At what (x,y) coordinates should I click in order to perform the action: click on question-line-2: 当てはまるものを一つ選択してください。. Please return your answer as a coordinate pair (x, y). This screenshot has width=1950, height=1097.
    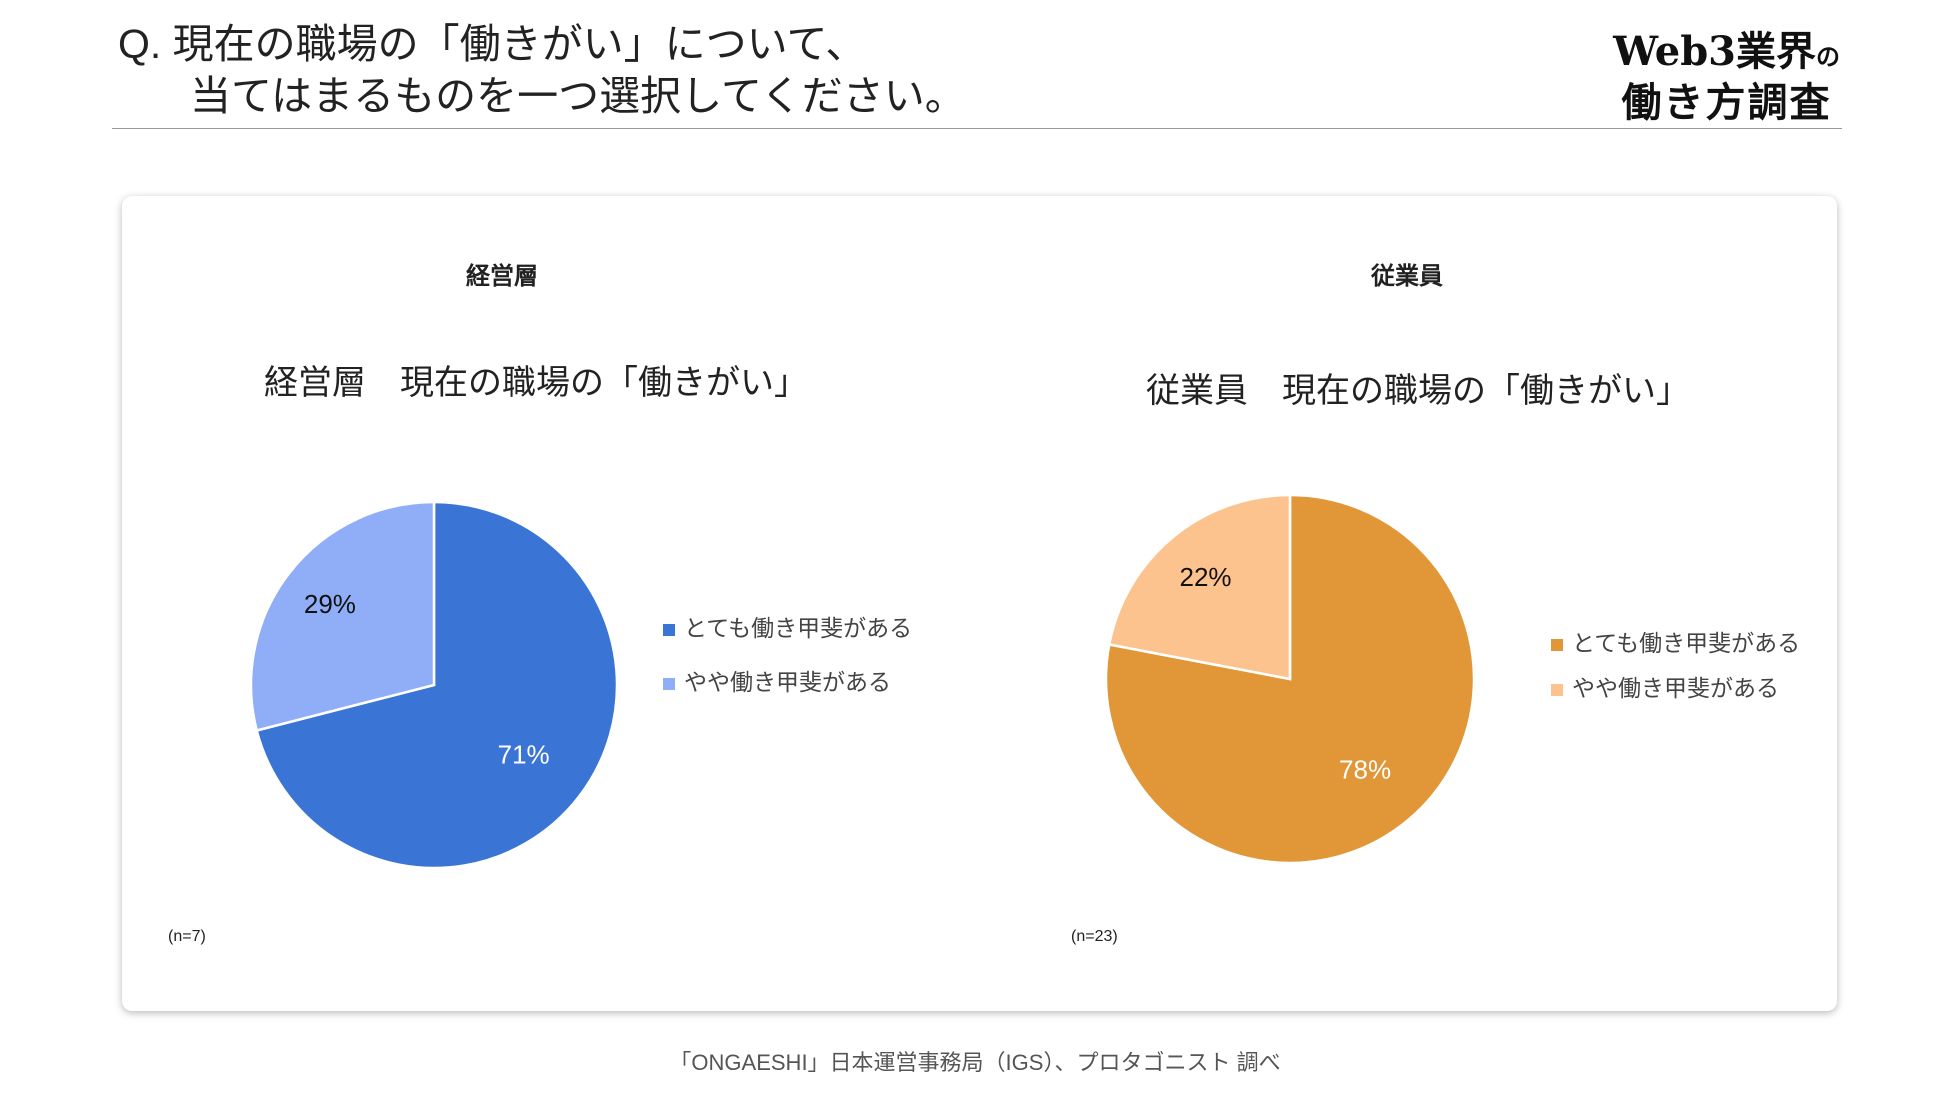
    Looking at the image, I should click on (578, 96).